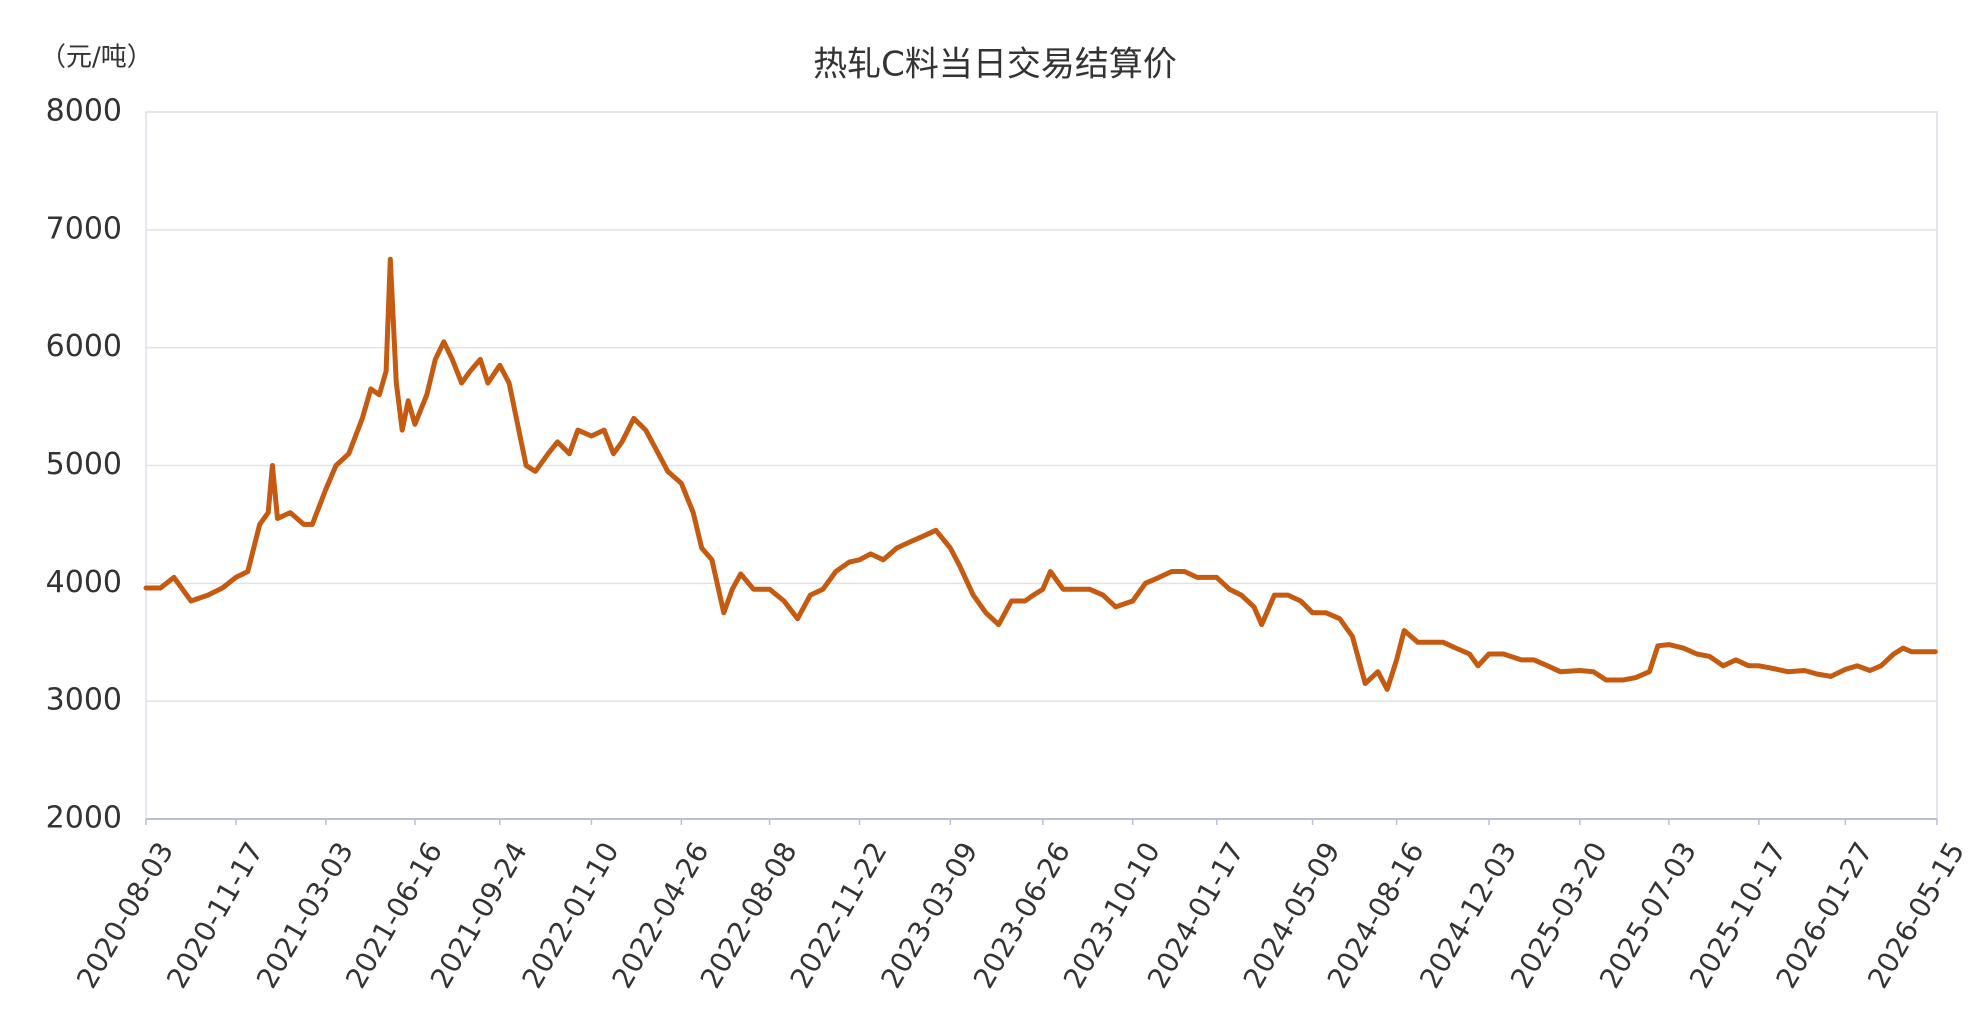 The width and height of the screenshot is (1984, 1032). What do you see at coordinates (84, 346) in the screenshot?
I see `y-tick-label: 6000` at bounding box center [84, 346].